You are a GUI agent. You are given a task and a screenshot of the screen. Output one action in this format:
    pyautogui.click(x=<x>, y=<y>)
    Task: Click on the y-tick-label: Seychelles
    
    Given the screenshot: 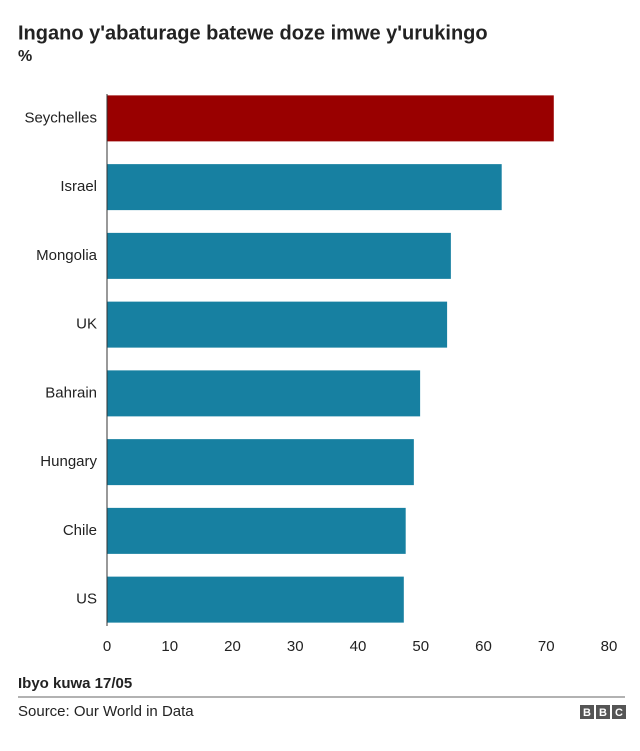 What is the action you would take?
    pyautogui.click(x=60, y=117)
    